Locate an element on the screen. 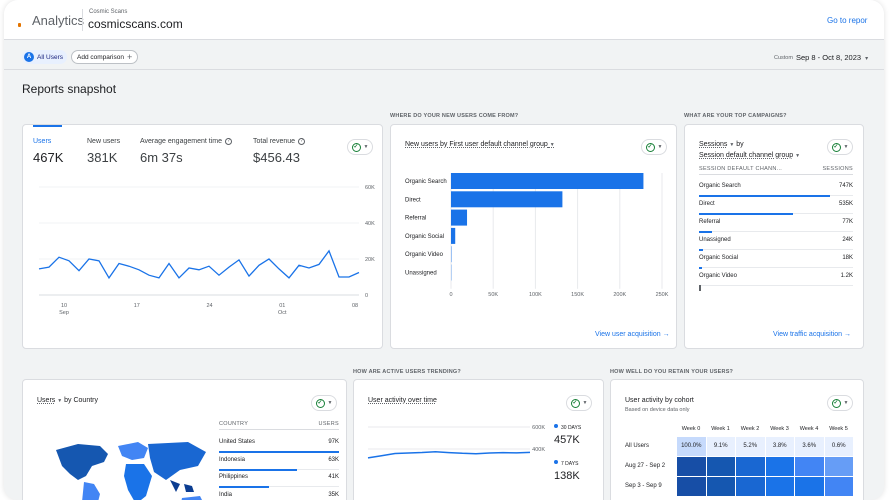 The height and width of the screenshot is (500, 890). legend-value: 138K is located at coordinates (567, 476).